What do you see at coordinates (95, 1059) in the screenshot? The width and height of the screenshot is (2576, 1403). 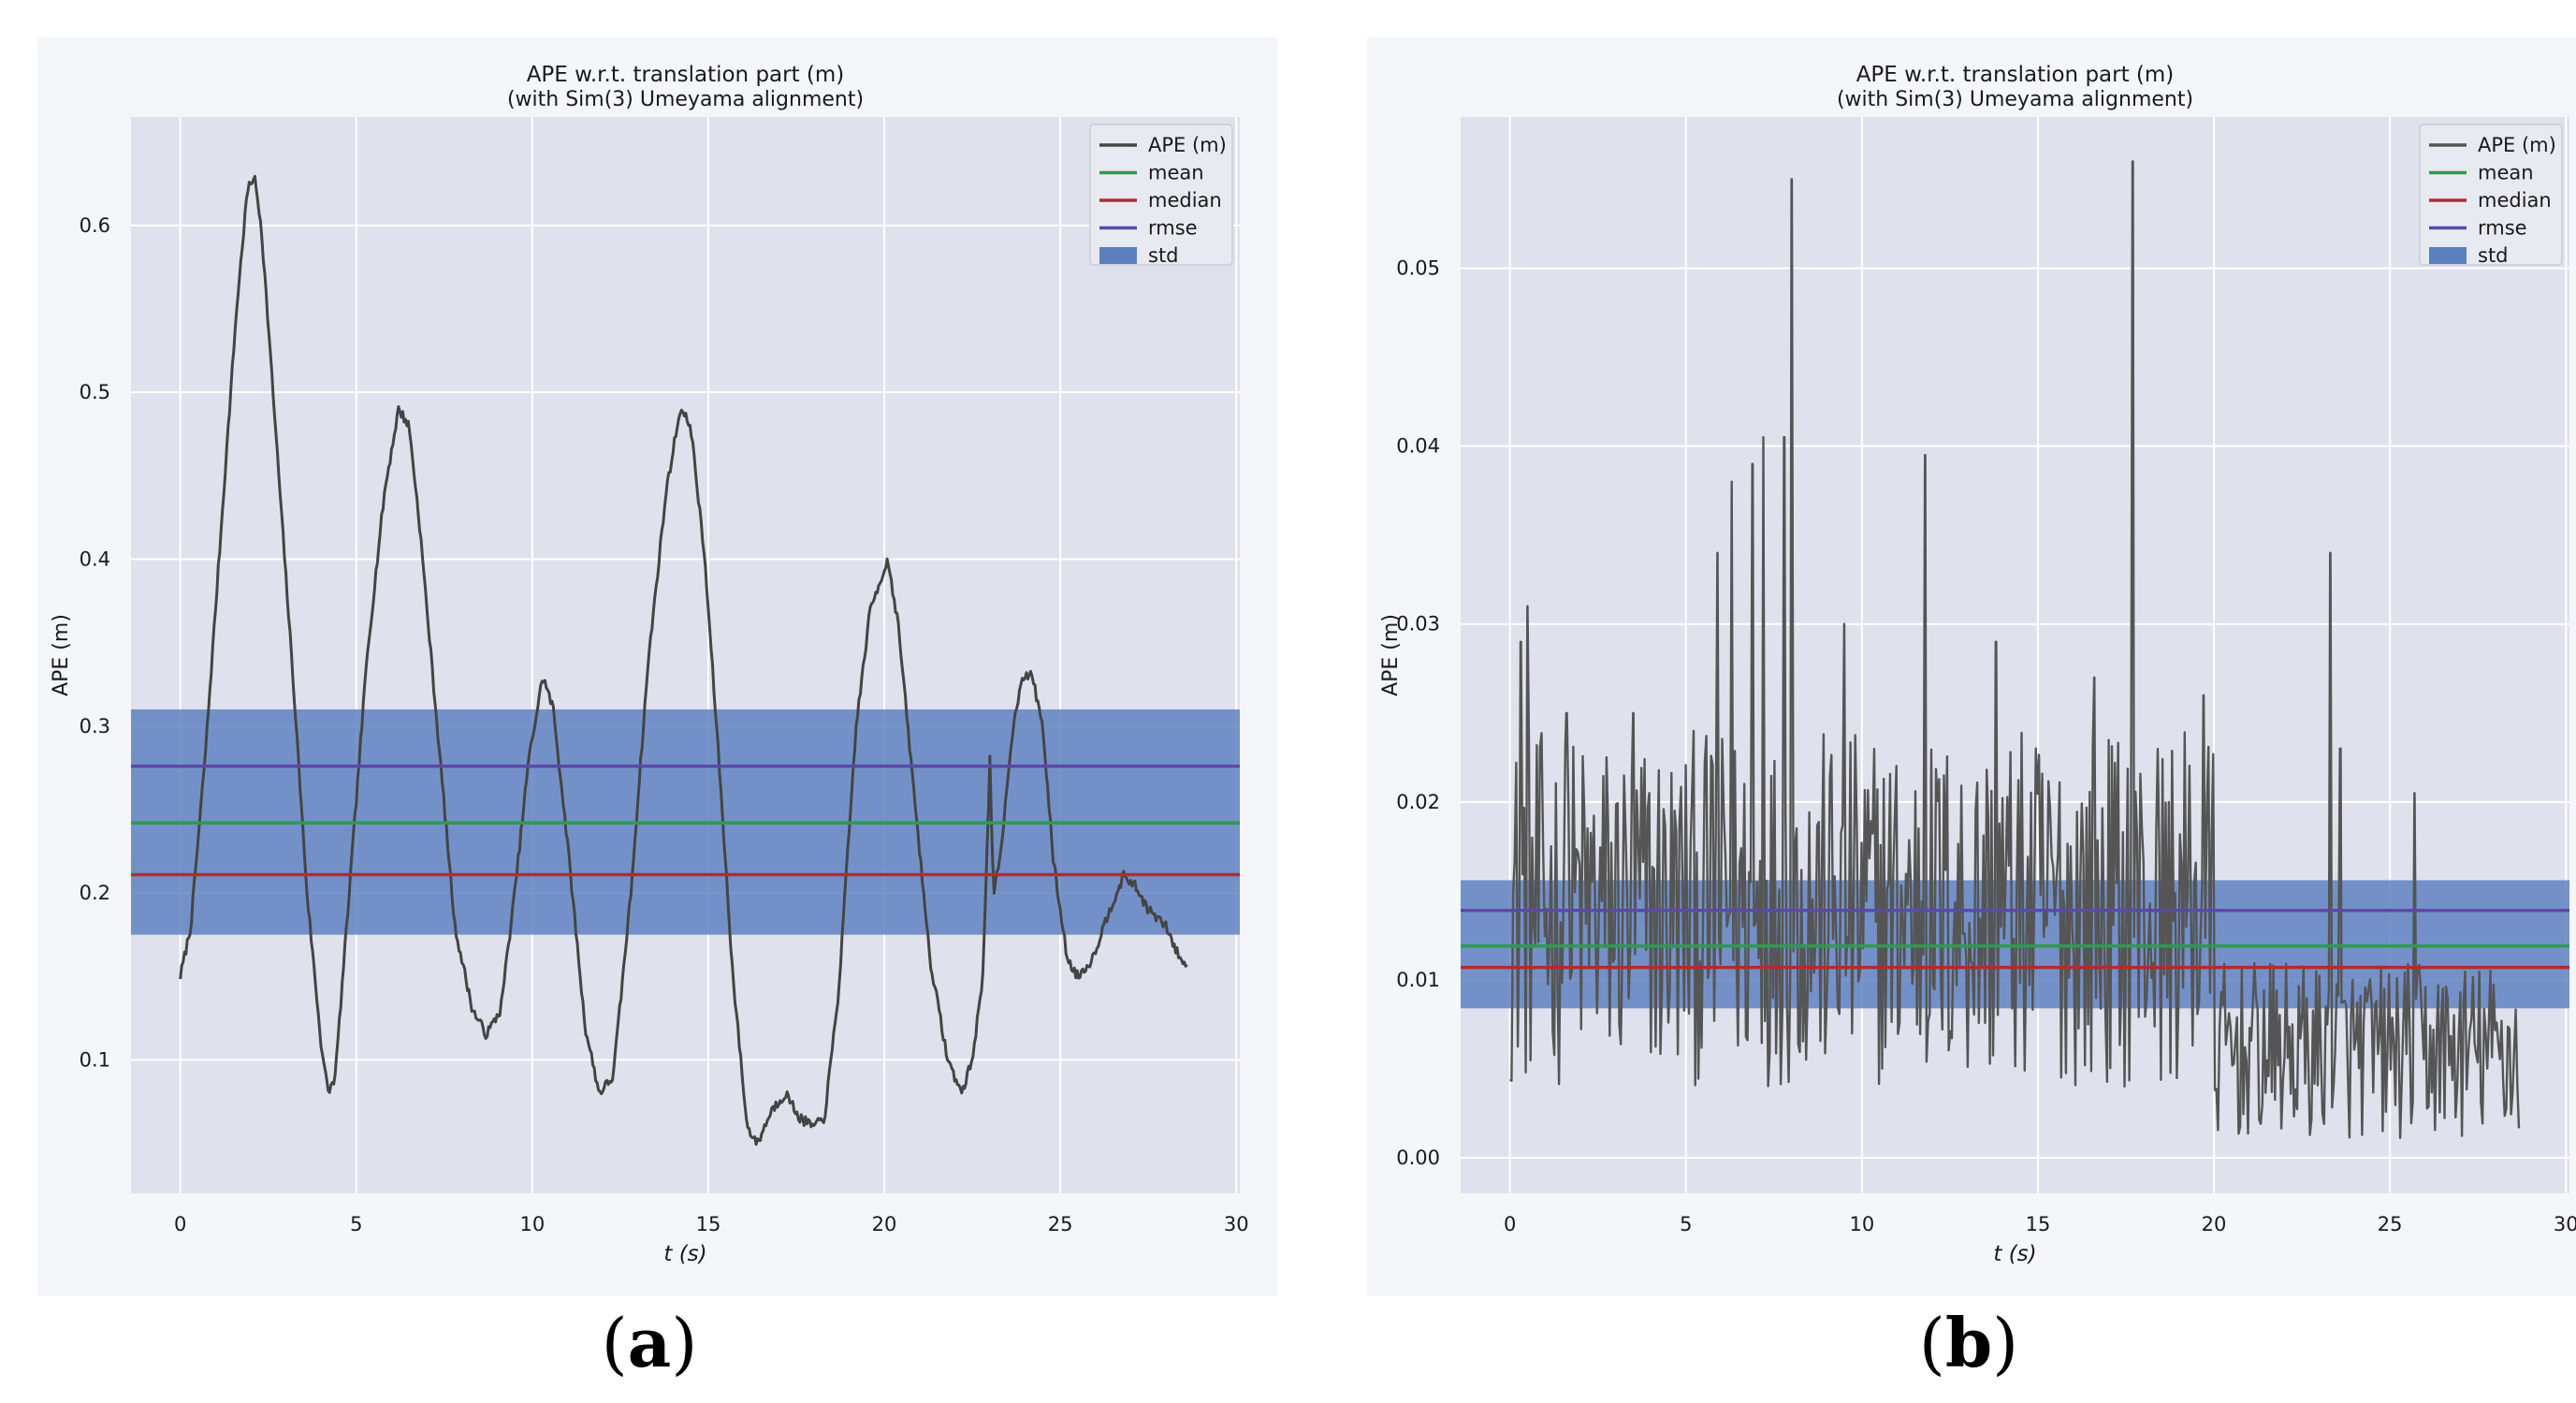 I see `y-tick-label-0: 0.1` at bounding box center [95, 1059].